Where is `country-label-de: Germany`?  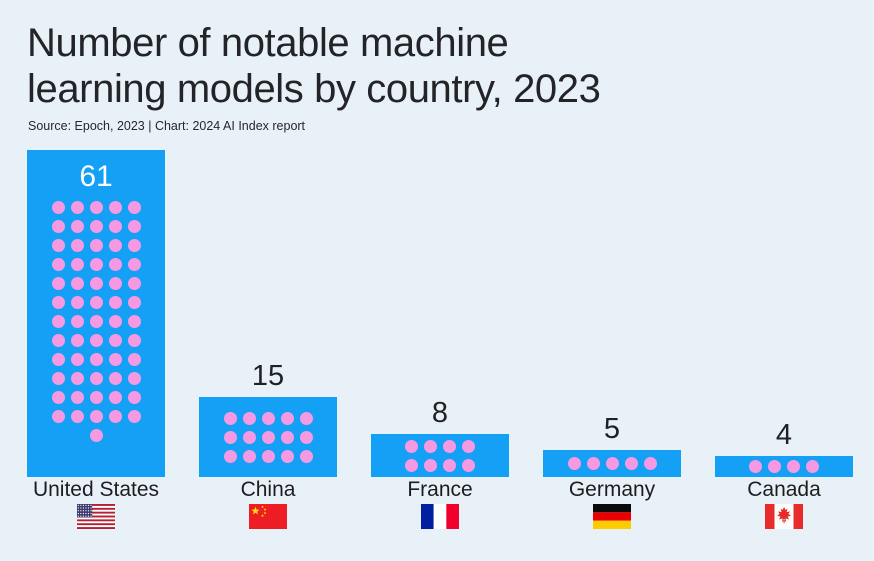
country-label-de: Germany is located at coordinates (612, 489).